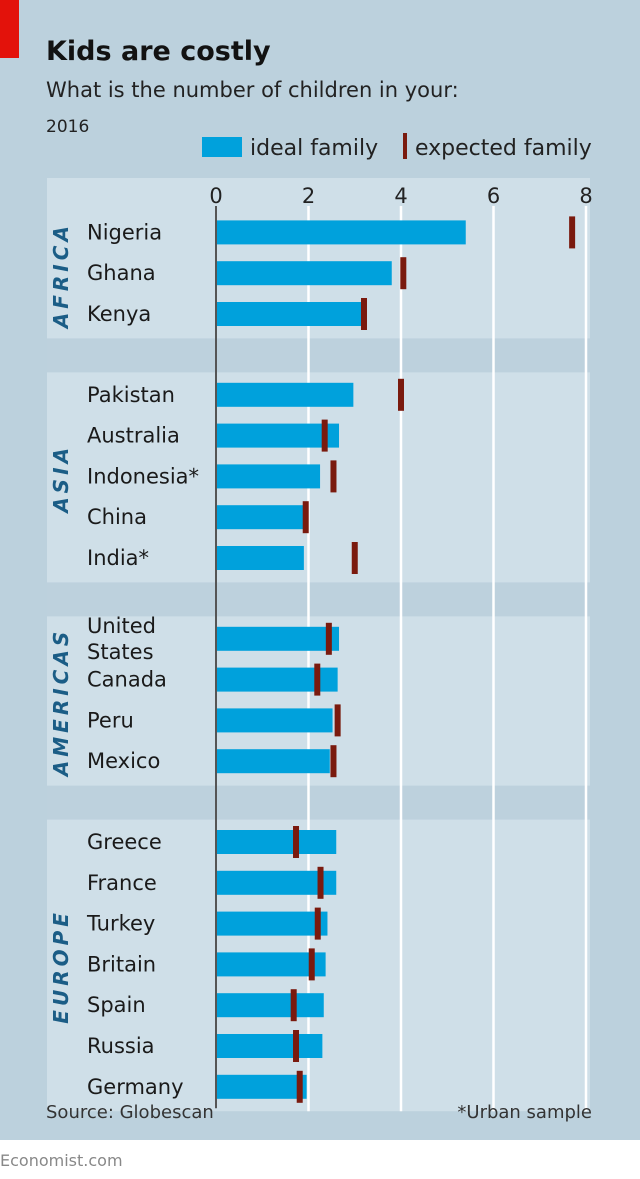 Image resolution: width=640 pixels, height=1179 pixels. Describe the element at coordinates (121, 639) in the screenshot. I see `category-label: United States` at that location.